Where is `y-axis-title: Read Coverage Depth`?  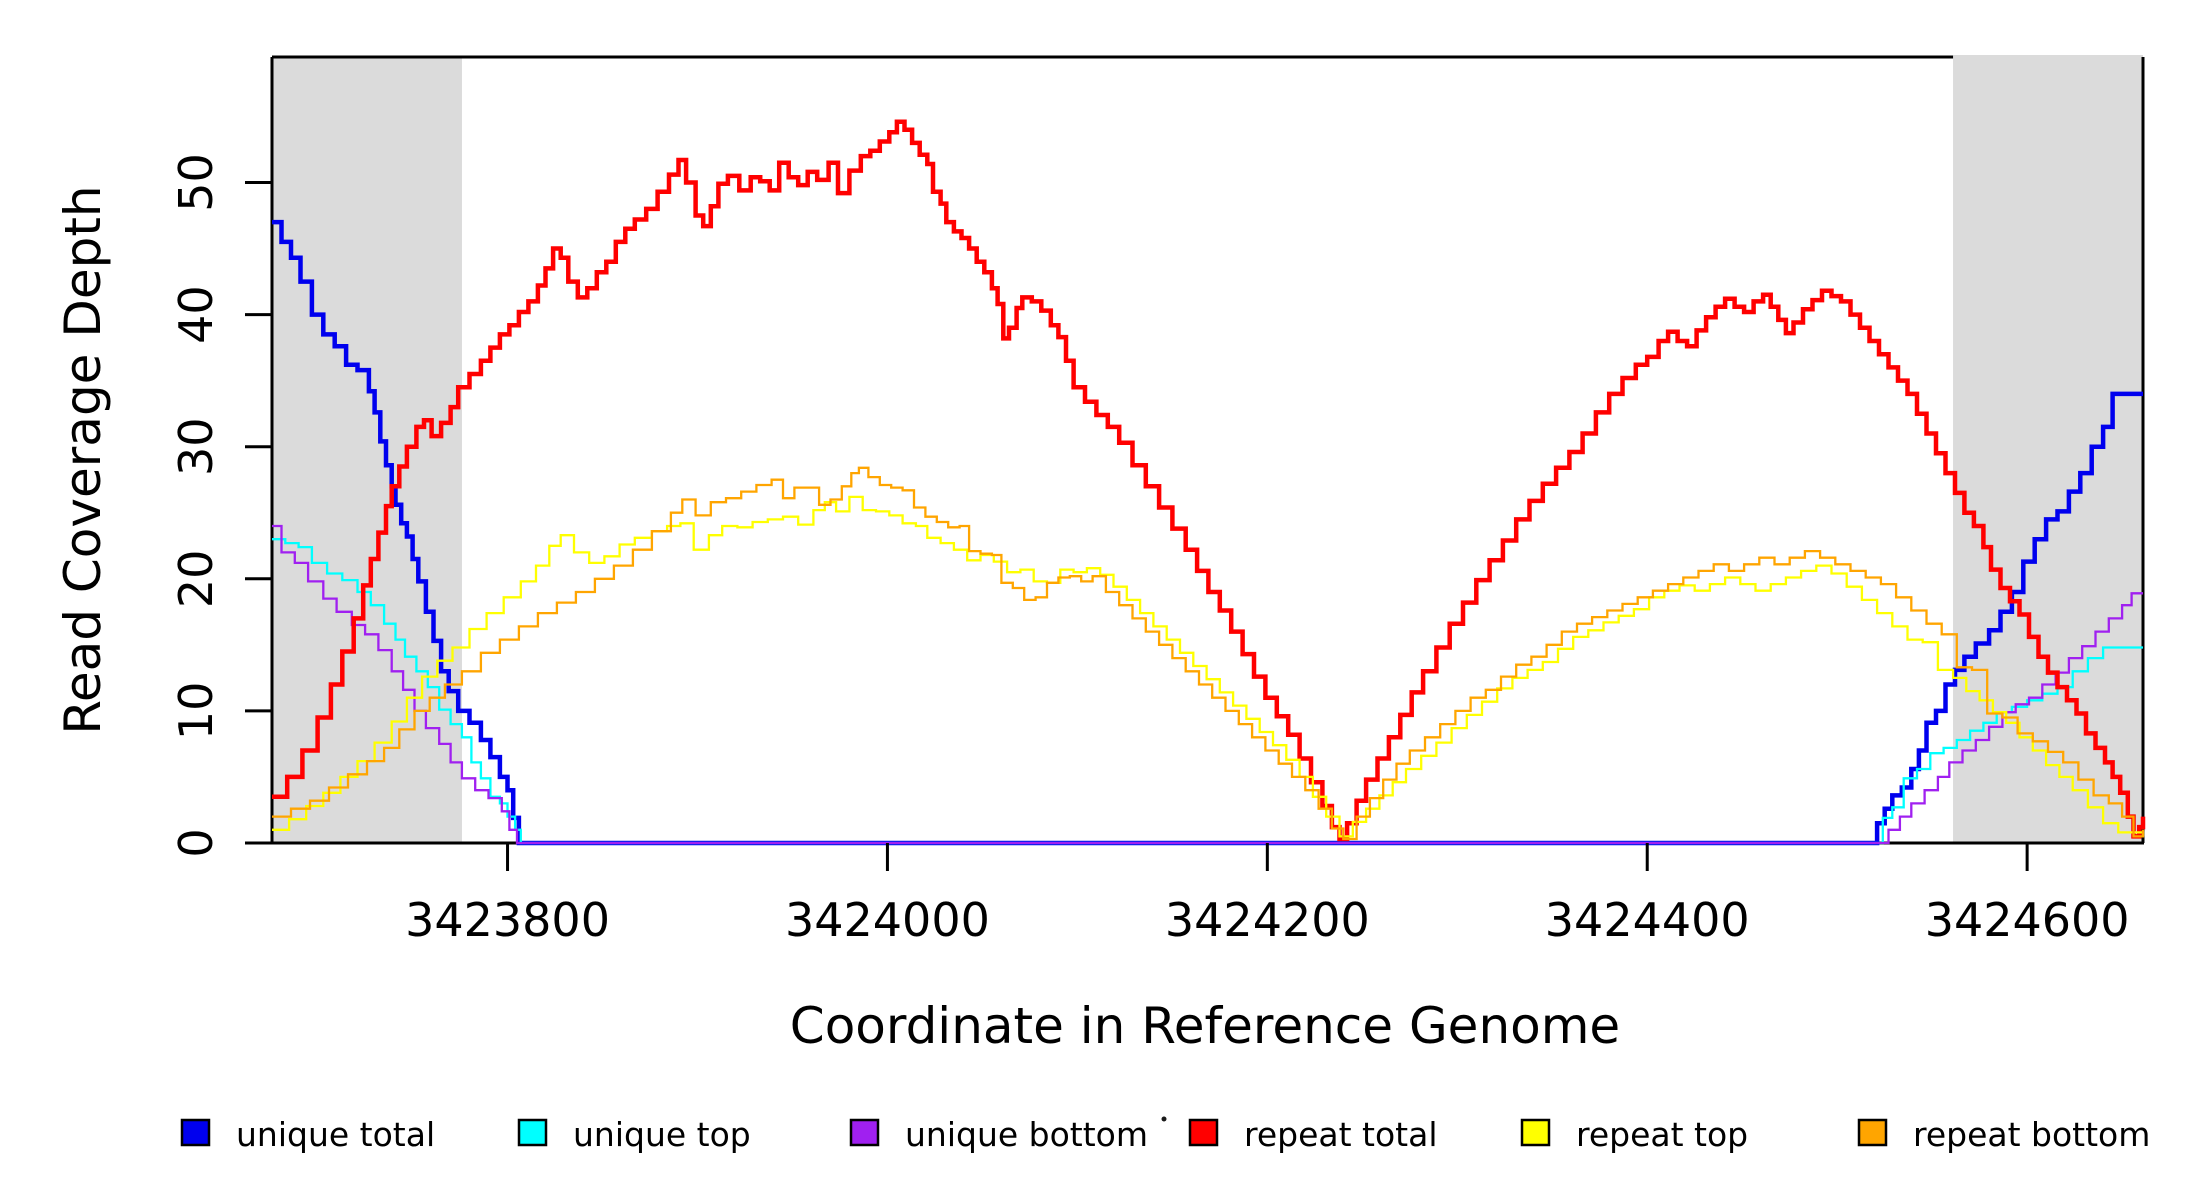 y-axis-title: Read Coverage Depth is located at coordinates (83, 459).